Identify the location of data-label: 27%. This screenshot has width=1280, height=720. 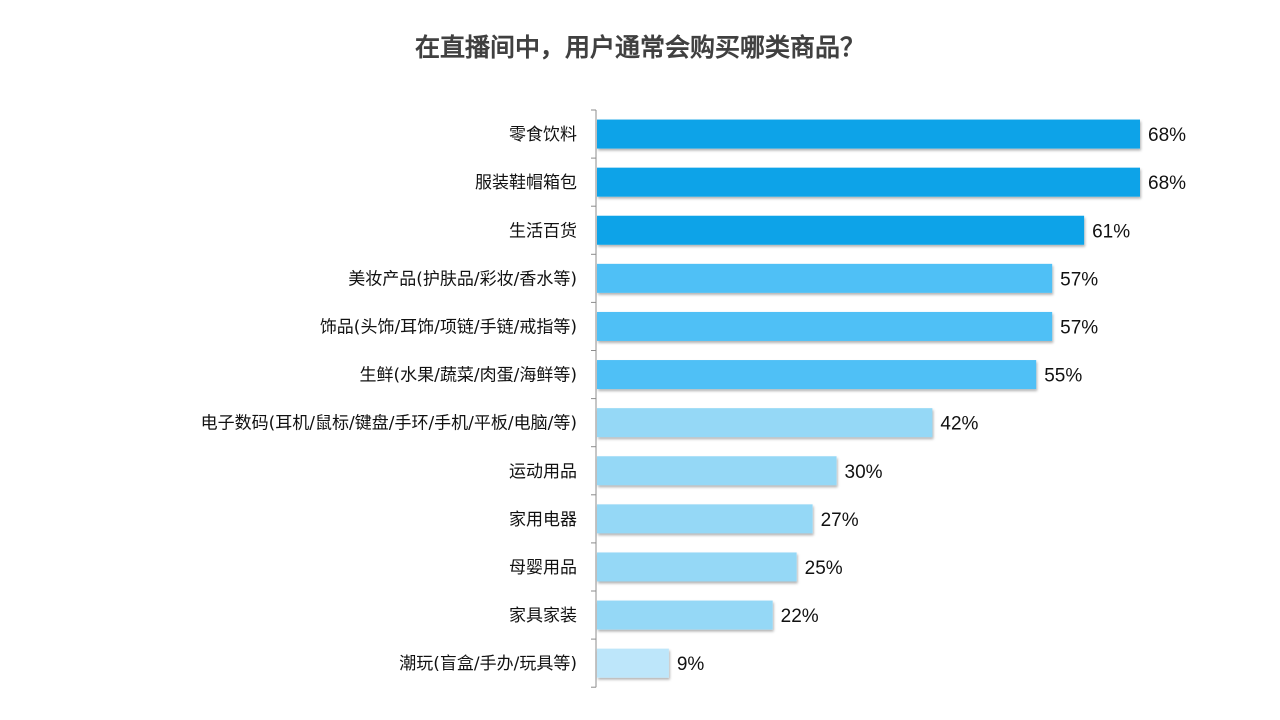
(840, 520).